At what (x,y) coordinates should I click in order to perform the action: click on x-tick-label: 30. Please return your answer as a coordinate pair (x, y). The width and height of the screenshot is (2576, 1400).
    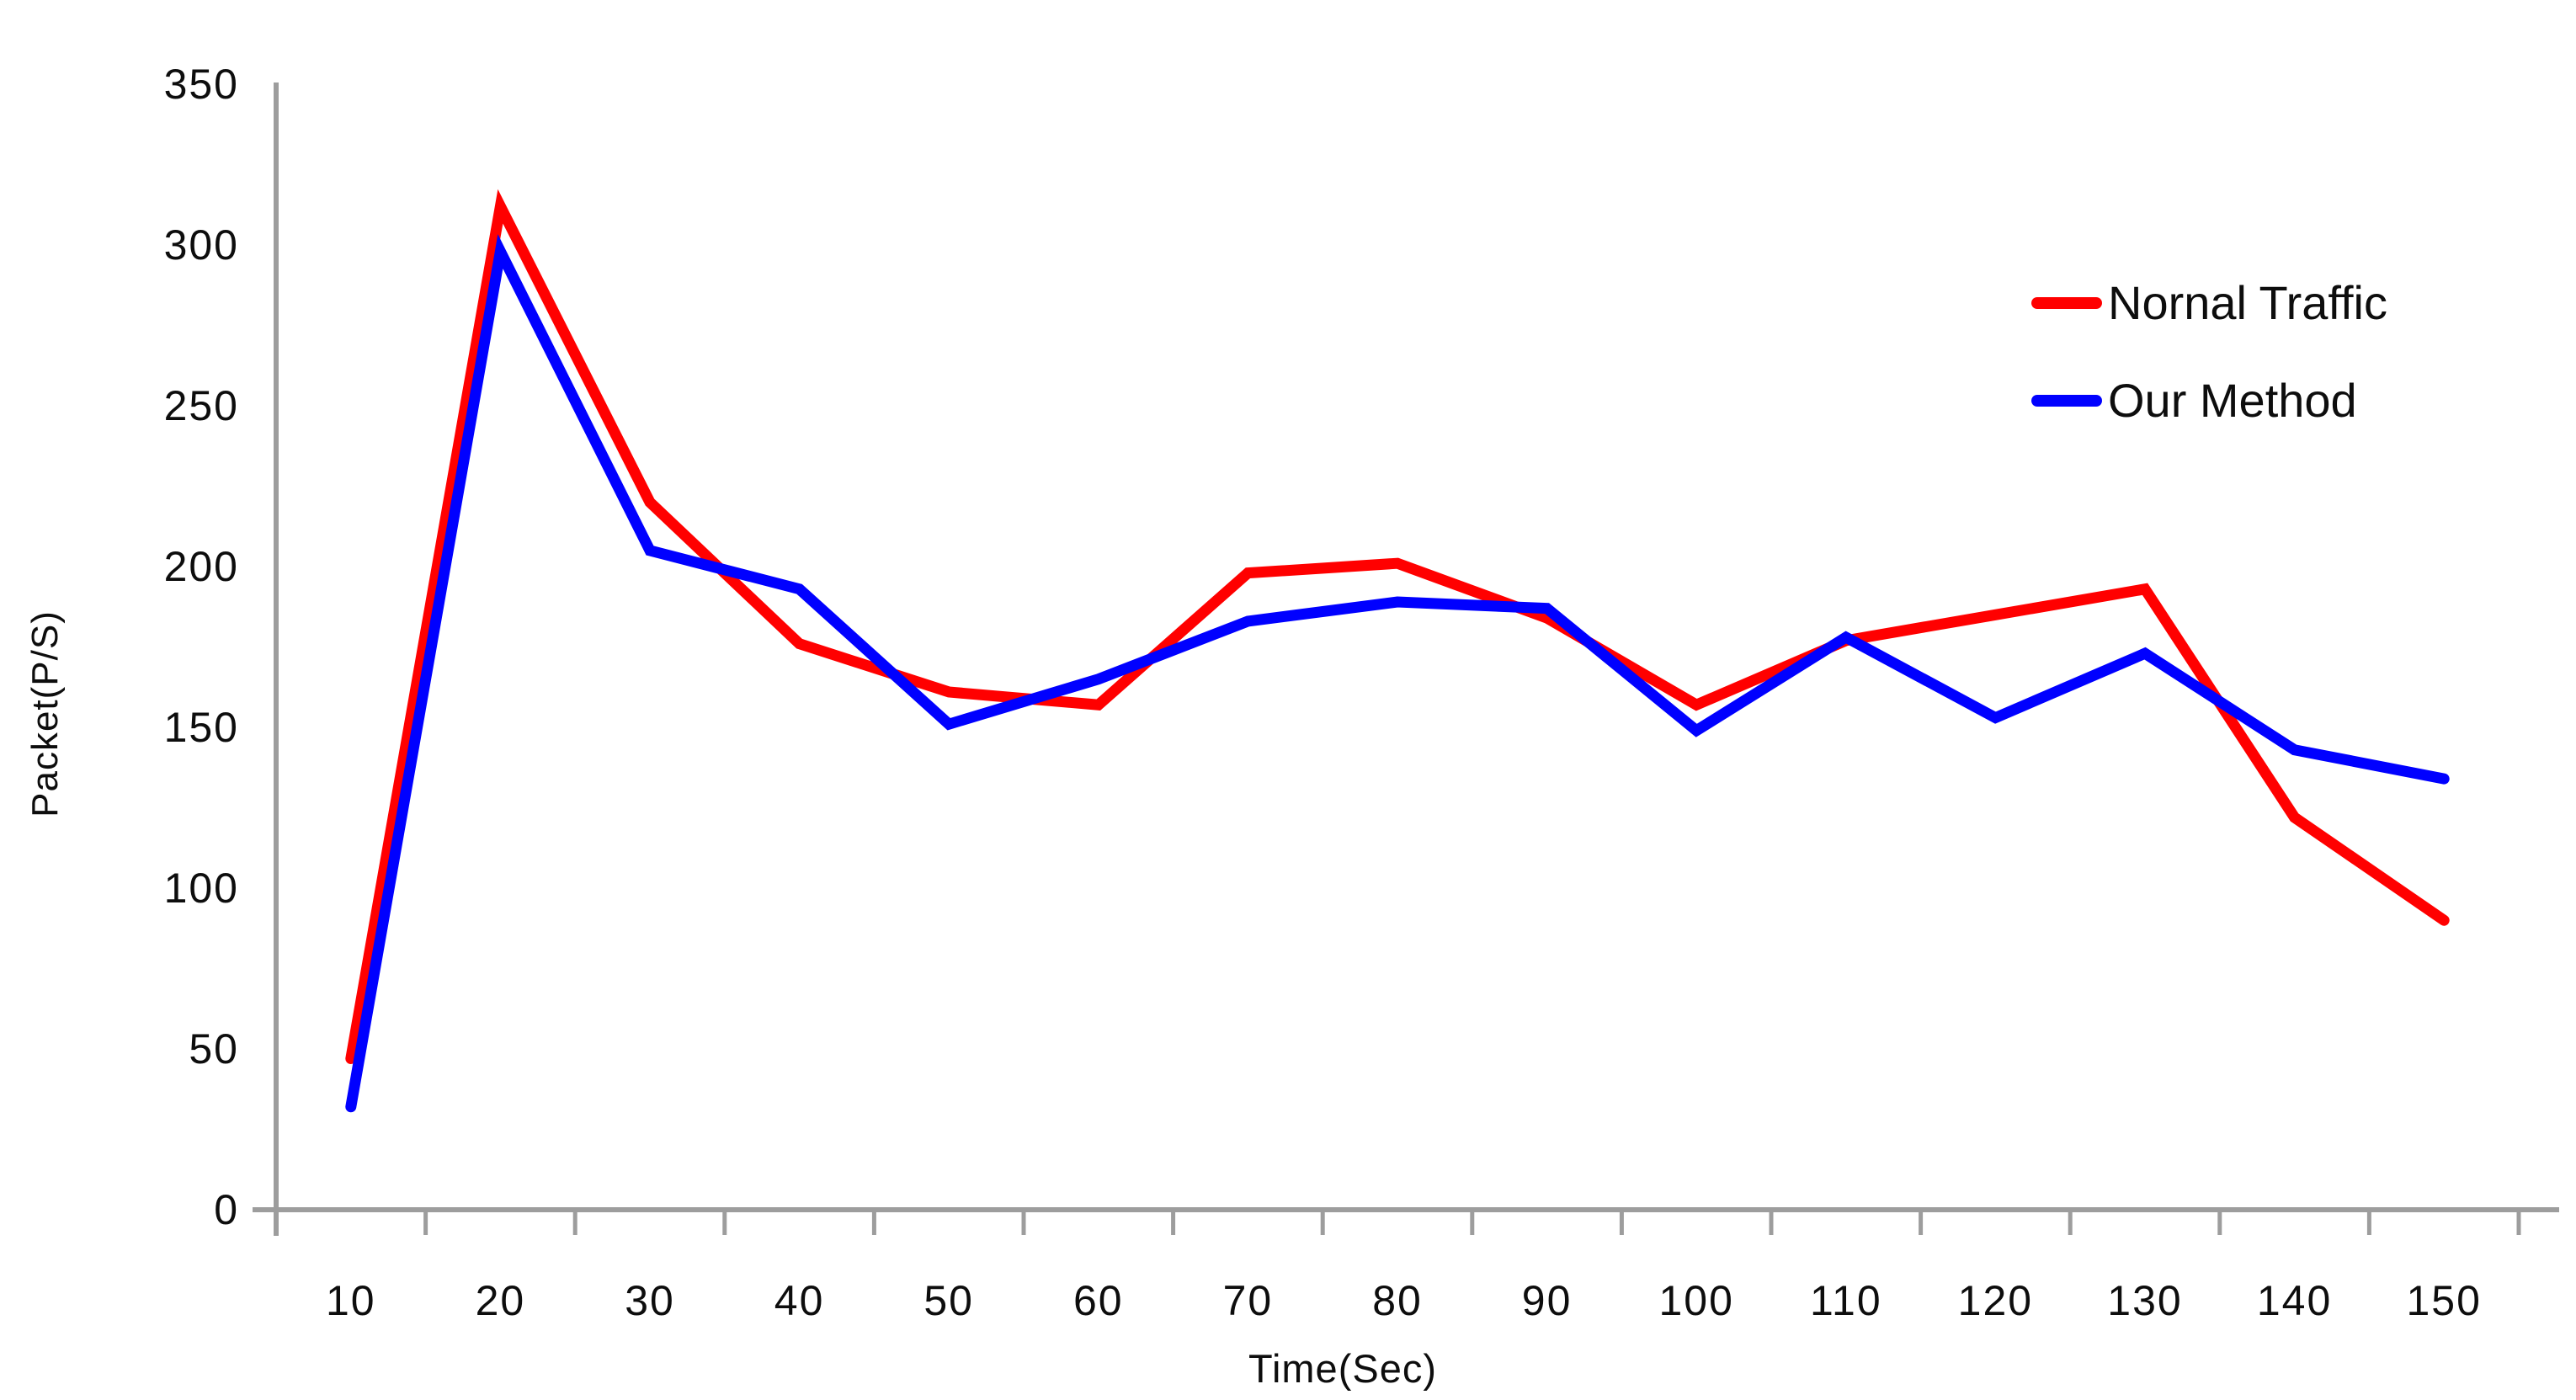
    Looking at the image, I should click on (650, 1301).